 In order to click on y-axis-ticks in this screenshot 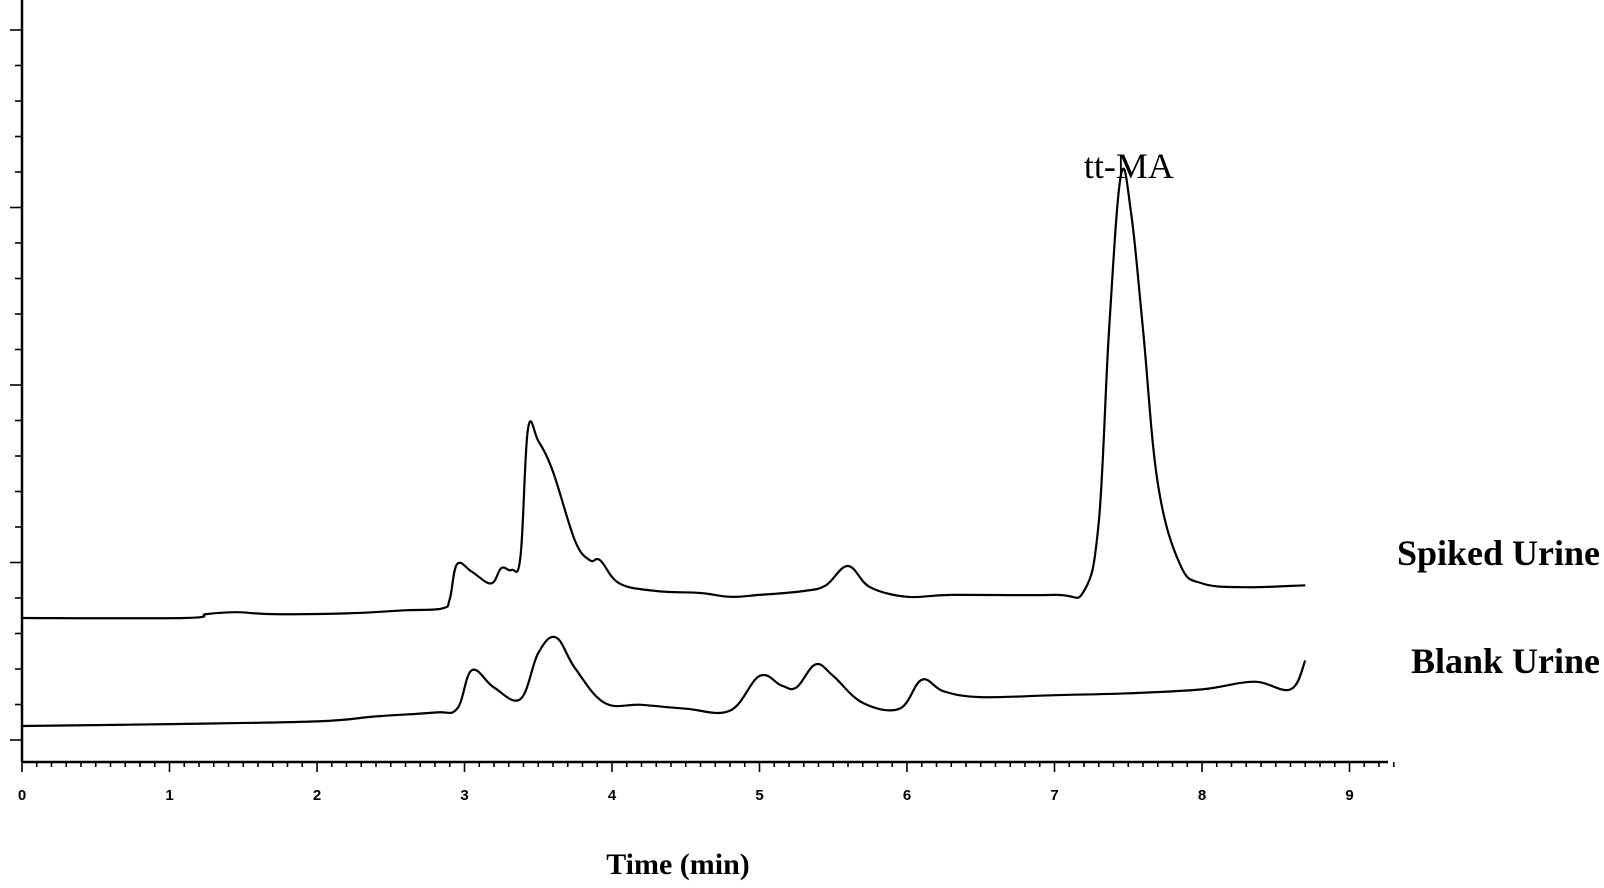, I will do `click(16, 385)`.